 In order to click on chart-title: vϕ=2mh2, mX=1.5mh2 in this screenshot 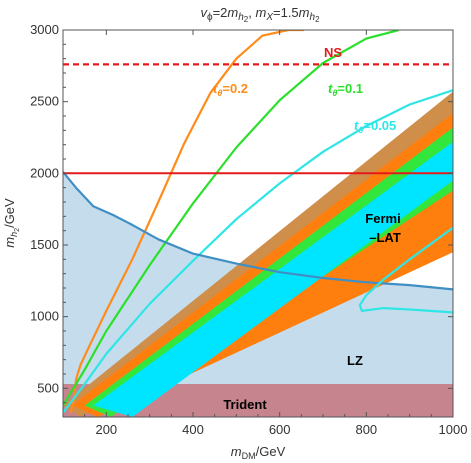, I will do `click(260, 14)`.